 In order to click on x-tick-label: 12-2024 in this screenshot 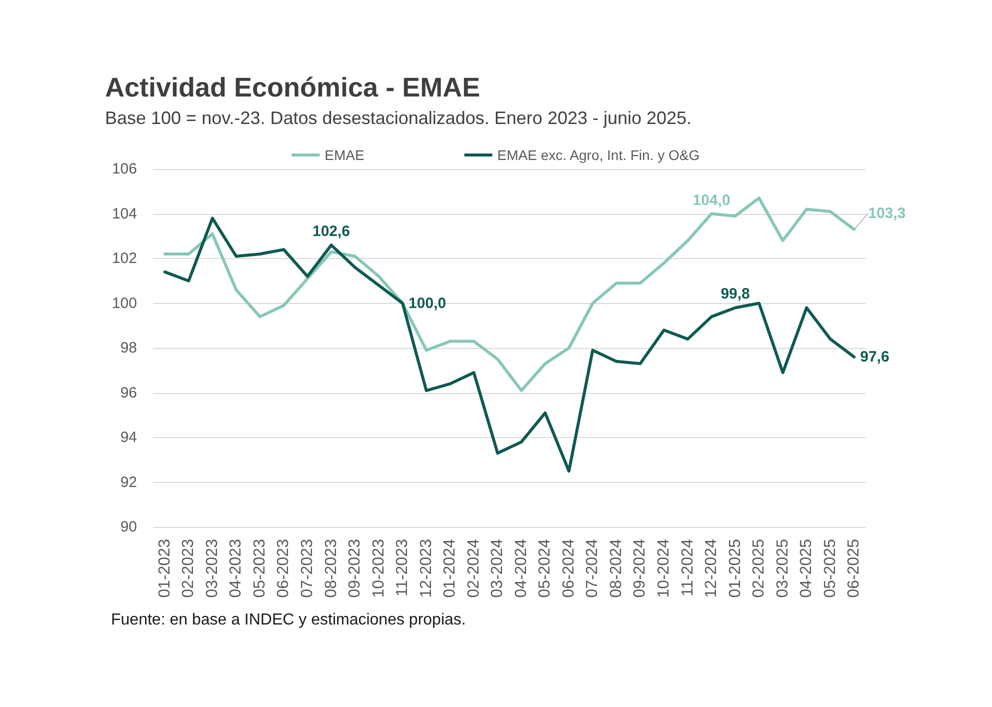, I will do `click(711, 568)`.